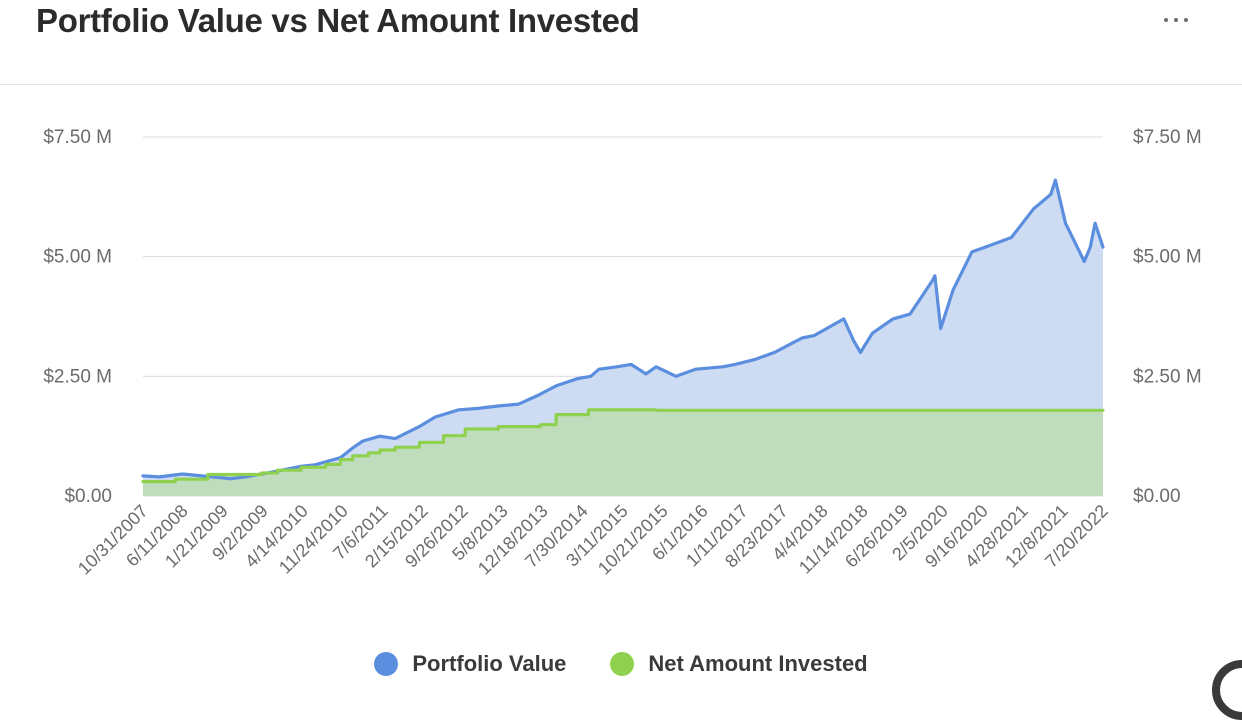 This screenshot has width=1242, height=720. I want to click on ellipsis-icon, so click(1166, 20).